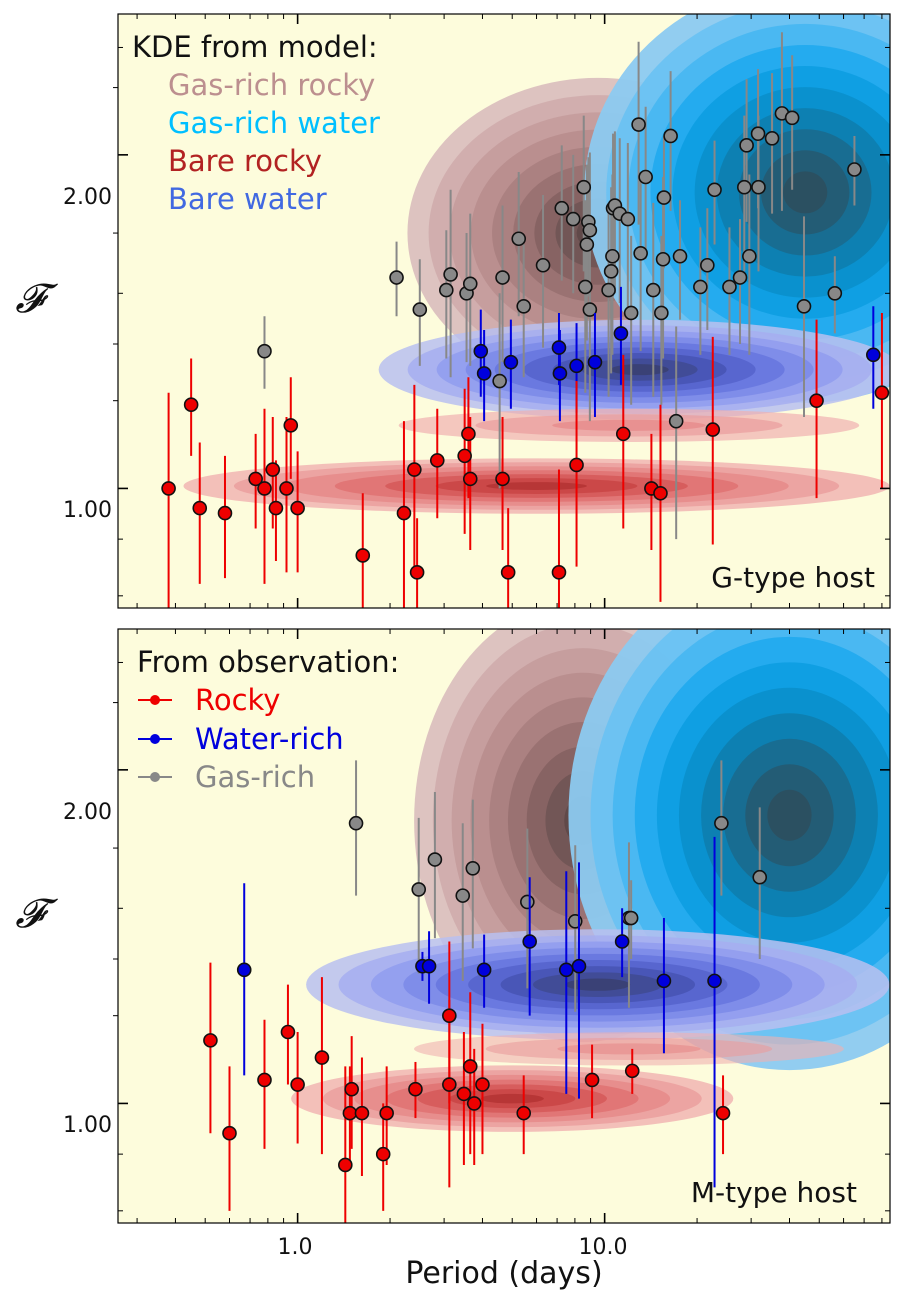 Image resolution: width=900 pixels, height=1300 pixels. What do you see at coordinates (237, 700) in the screenshot?
I see `legend-entry-rocky: Rocky` at bounding box center [237, 700].